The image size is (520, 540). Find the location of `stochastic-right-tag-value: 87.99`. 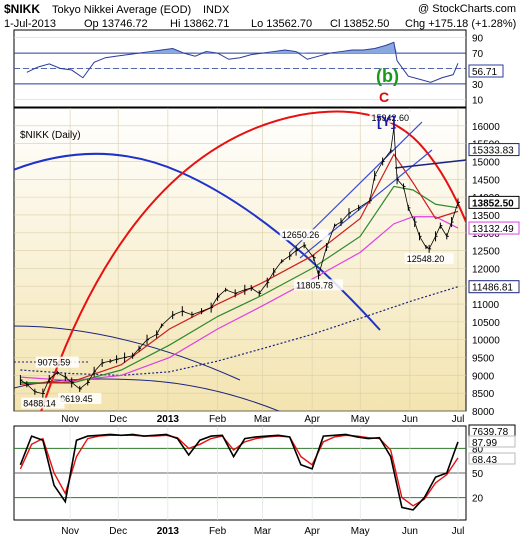

stochastic-right-tag-value: 87.99 is located at coordinates (484, 443).